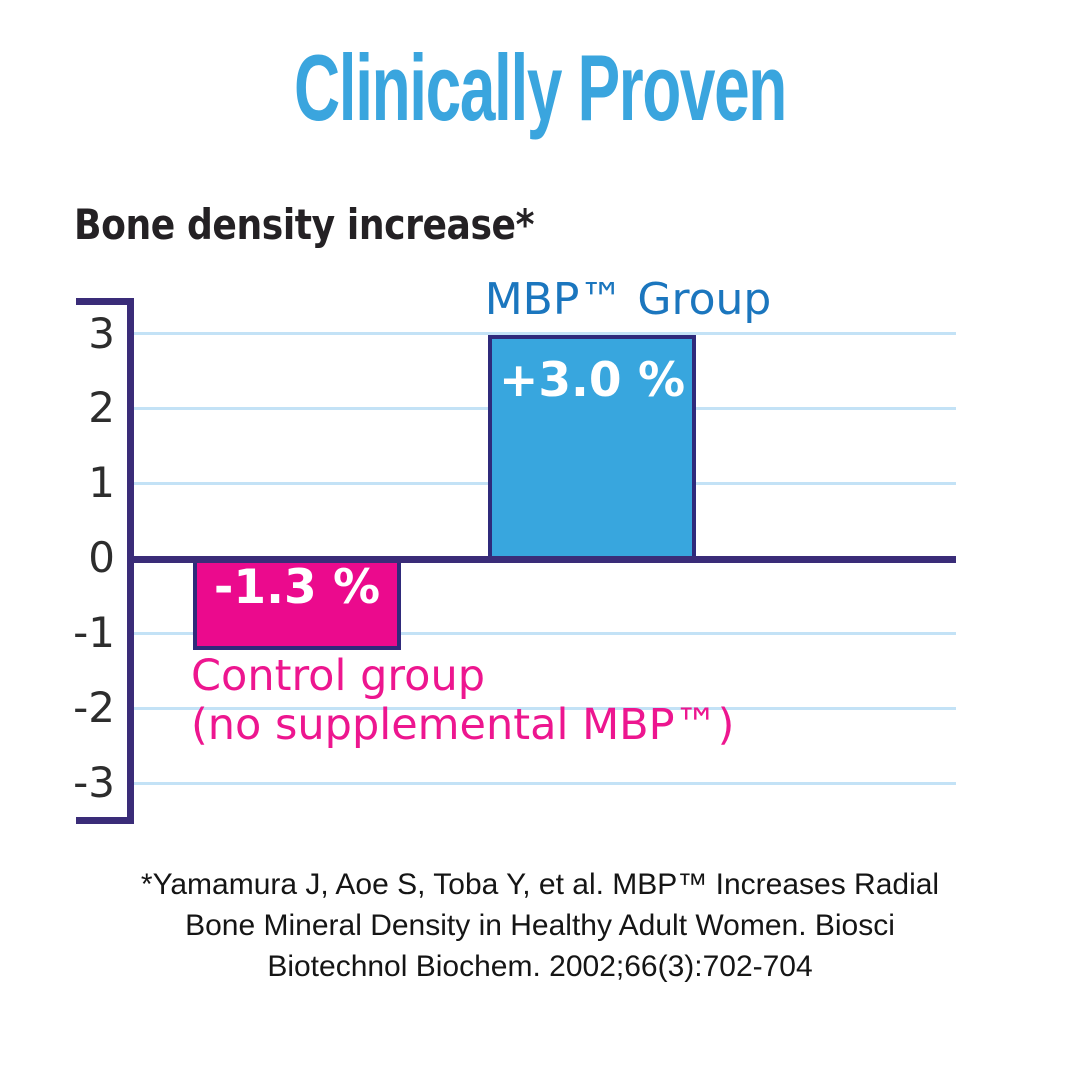 The height and width of the screenshot is (1080, 1080). I want to click on control-group-label-line2: (no supplemental MBP™), so click(463, 725).